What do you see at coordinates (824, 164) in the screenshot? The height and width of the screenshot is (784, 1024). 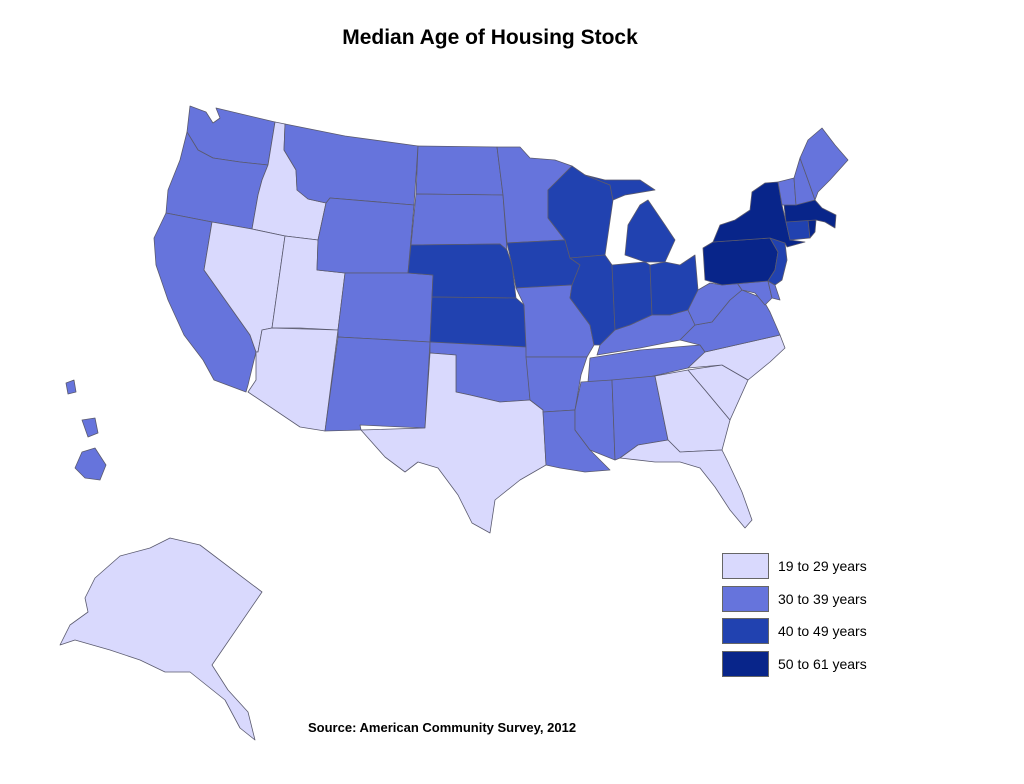 I see `state-ME` at bounding box center [824, 164].